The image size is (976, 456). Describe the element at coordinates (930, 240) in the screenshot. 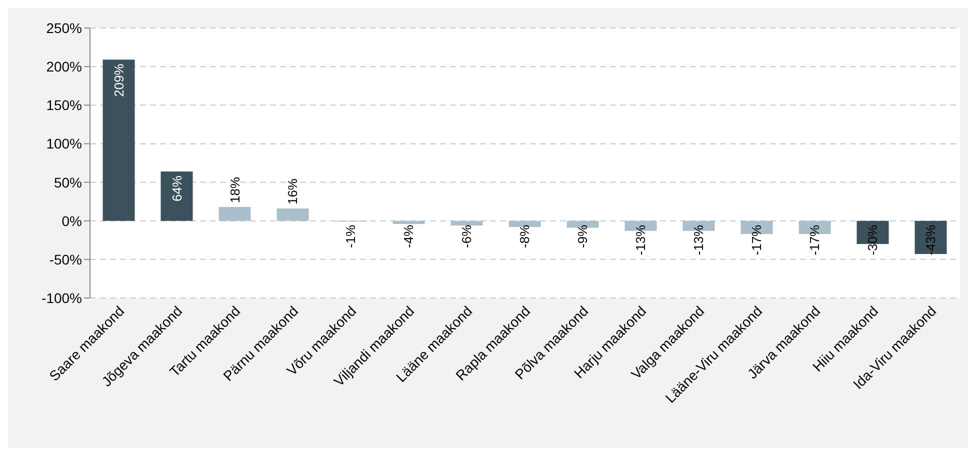

I see `data-label: -43%` at that location.